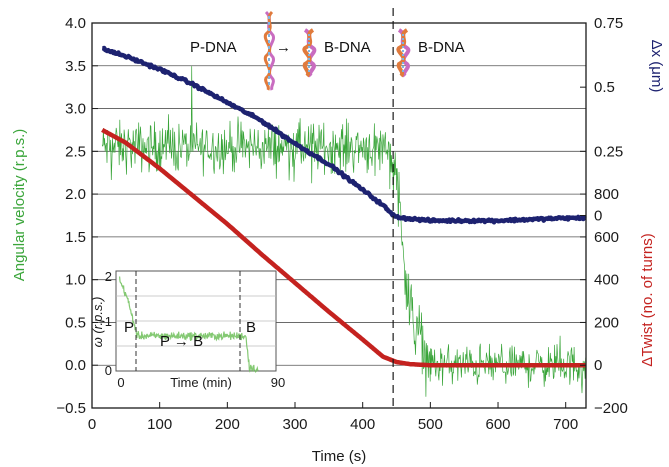  I want to click on y-left-tick-label: 0.5, so click(75, 322).